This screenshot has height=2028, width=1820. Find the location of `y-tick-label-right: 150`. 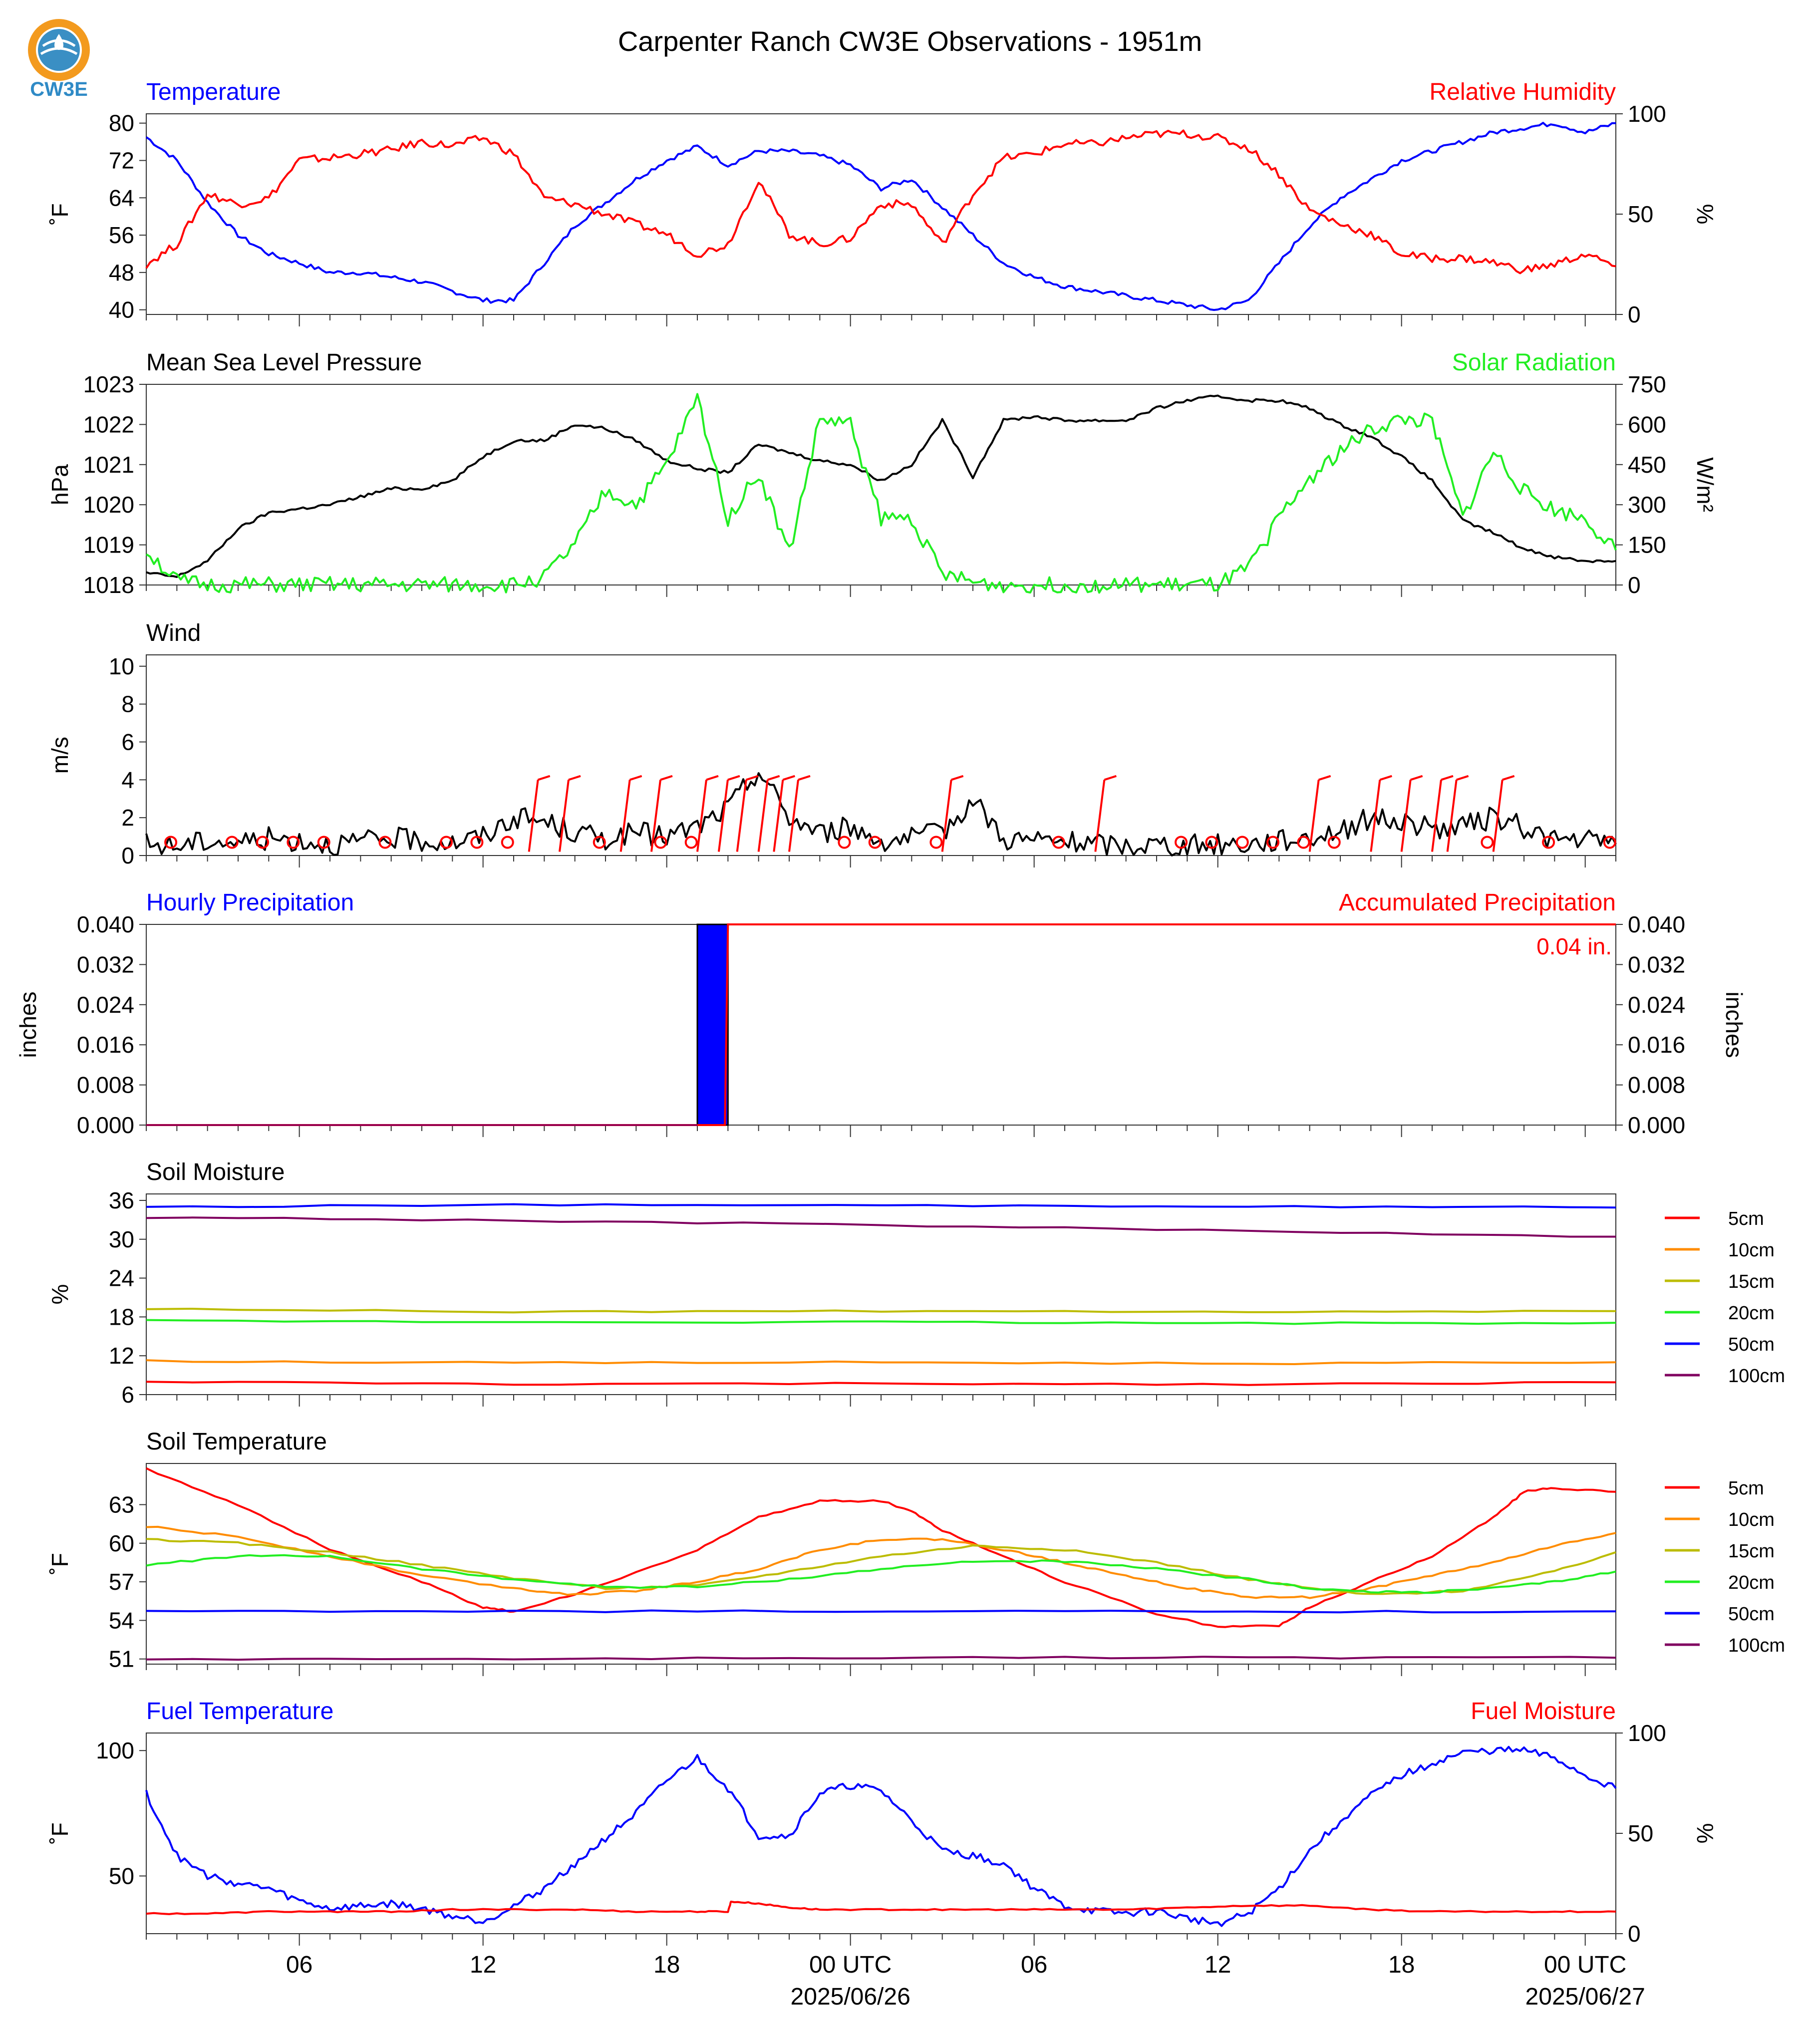

y-tick-label-right: 150 is located at coordinates (1647, 545).